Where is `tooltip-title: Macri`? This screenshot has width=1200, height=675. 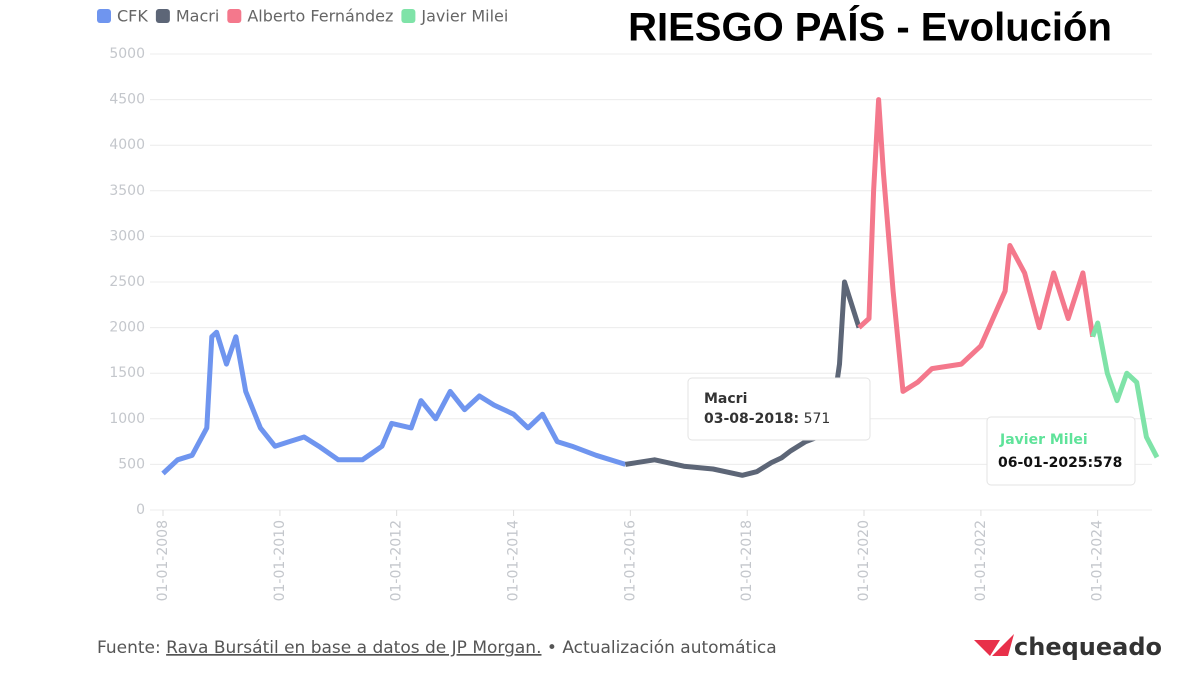
tooltip-title: Macri is located at coordinates (725, 399).